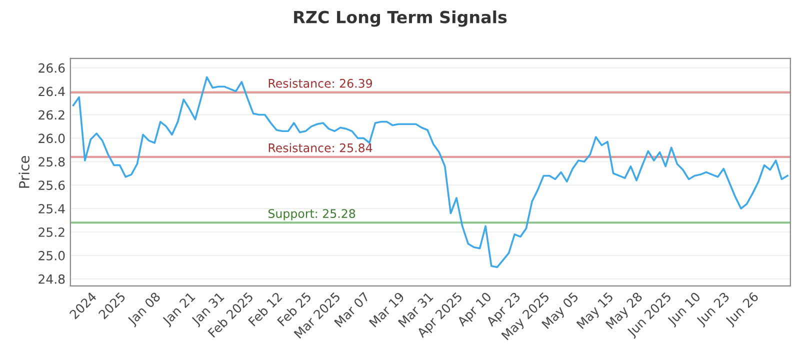 The width and height of the screenshot is (800, 350). I want to click on y-tick-label: 25.4, so click(51, 209).